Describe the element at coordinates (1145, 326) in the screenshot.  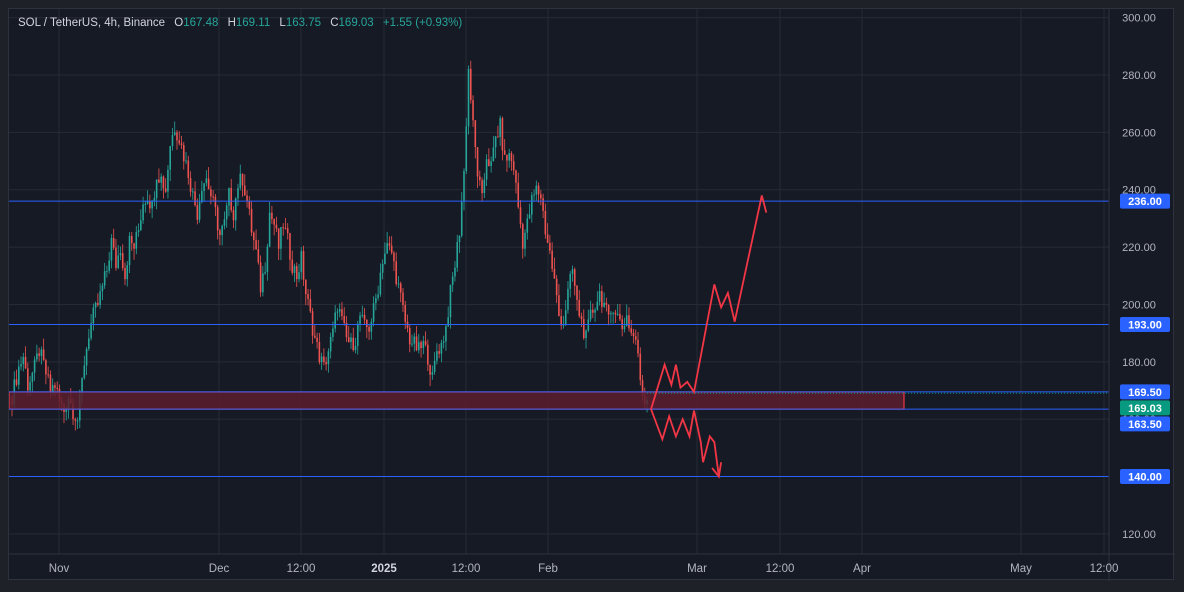
I see `svg-text: 193.00` at that location.